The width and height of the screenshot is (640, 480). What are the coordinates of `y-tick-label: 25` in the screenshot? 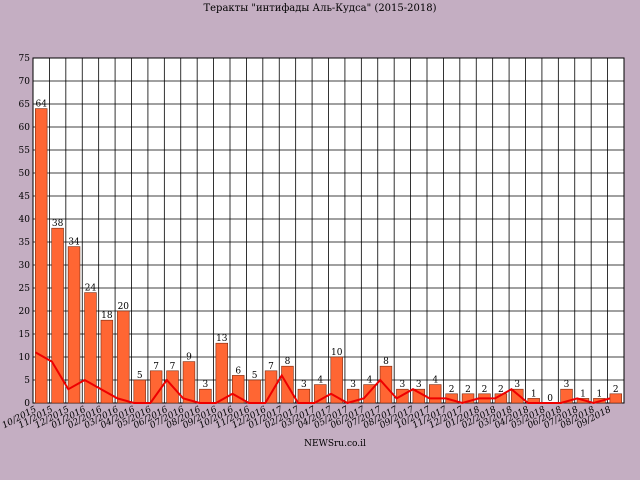 It's located at (25, 289).